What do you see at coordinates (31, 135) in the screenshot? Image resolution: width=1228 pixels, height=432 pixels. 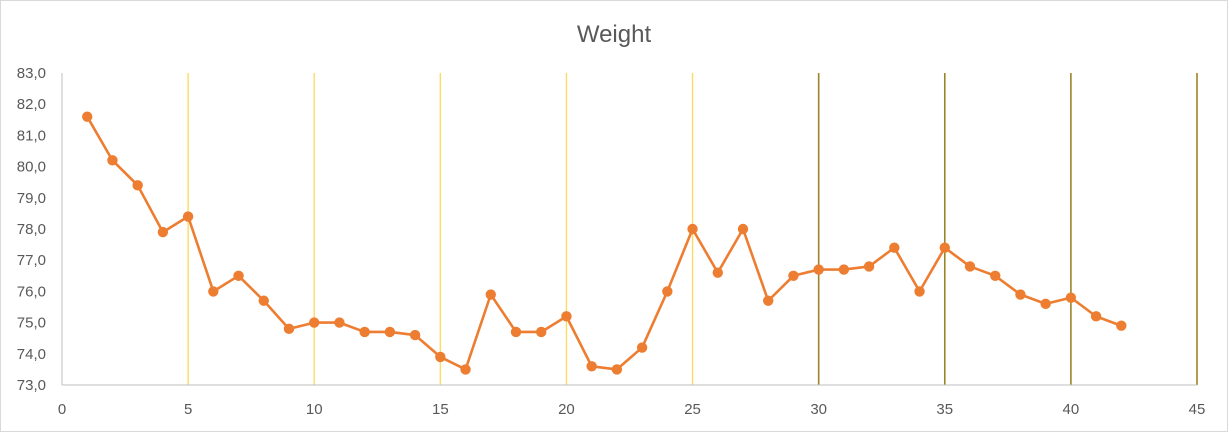 I see `y-tick-label: 81,0` at bounding box center [31, 135].